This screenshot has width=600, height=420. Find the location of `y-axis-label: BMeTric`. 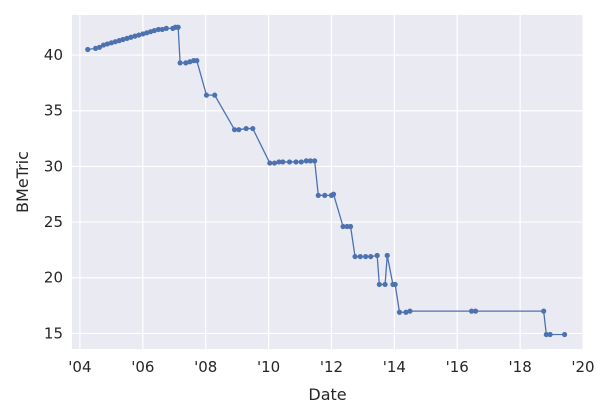

y-axis-label: BMeTric is located at coordinates (22, 182).